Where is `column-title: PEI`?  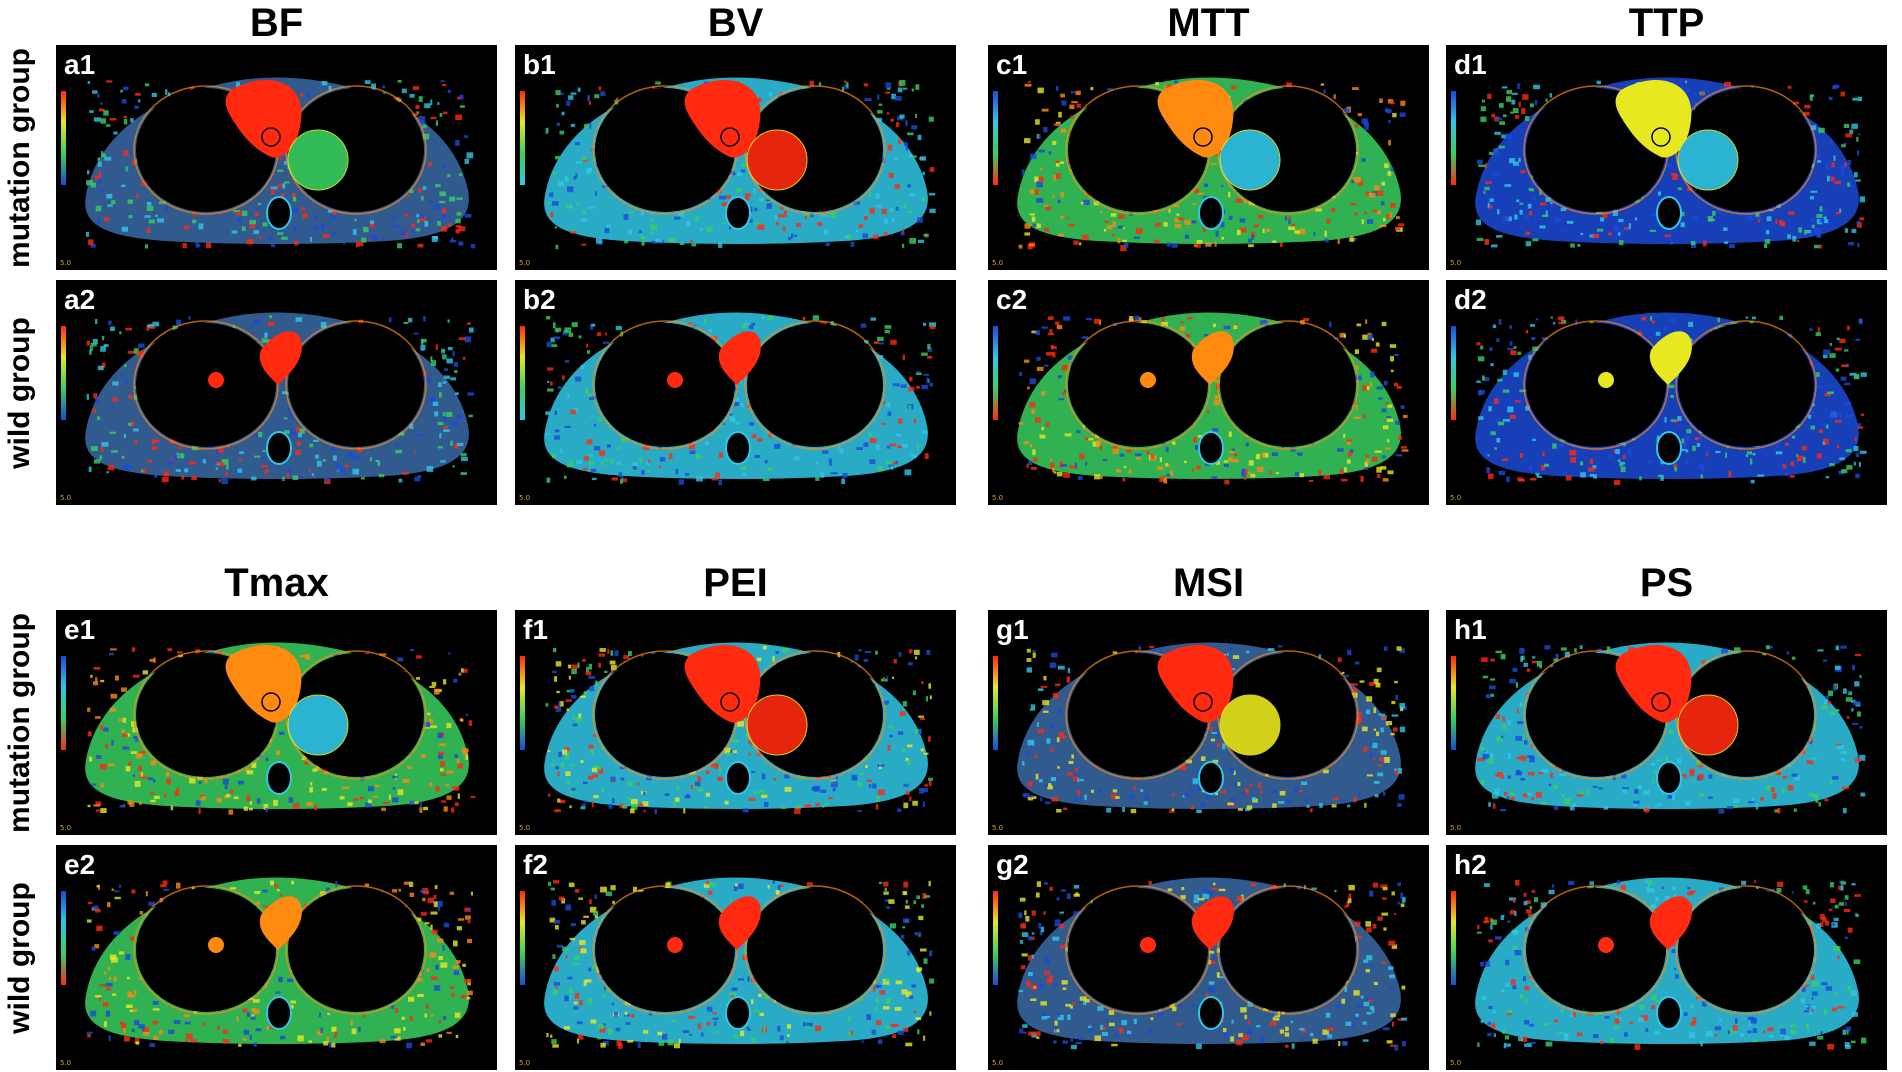
column-title: PEI is located at coordinates (735, 583).